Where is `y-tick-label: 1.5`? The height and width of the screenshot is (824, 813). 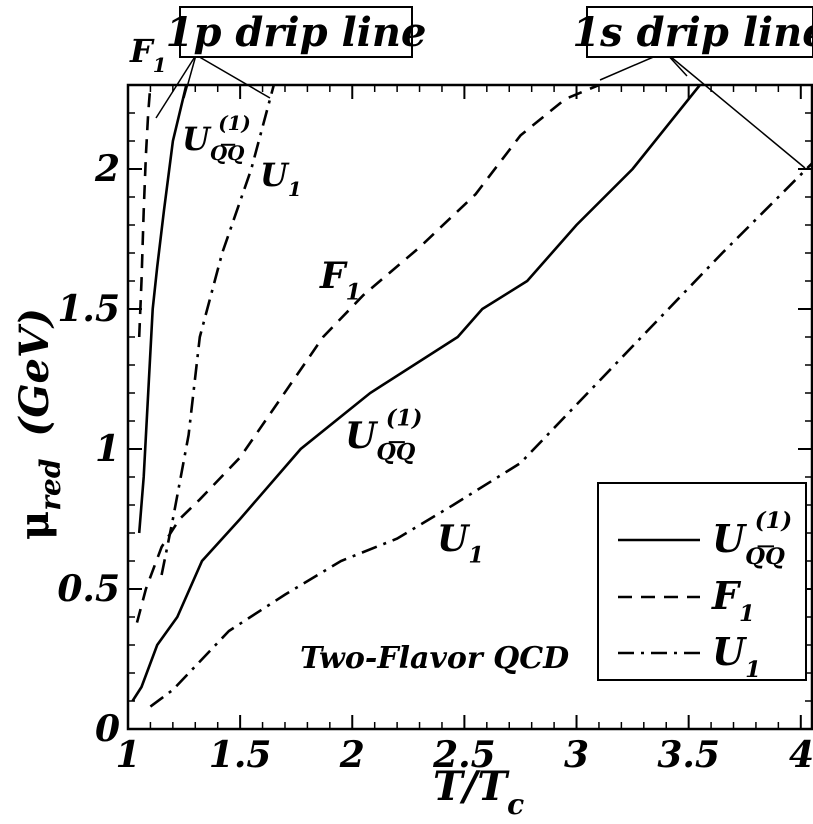 y-tick-label: 1.5 is located at coordinates (88, 309).